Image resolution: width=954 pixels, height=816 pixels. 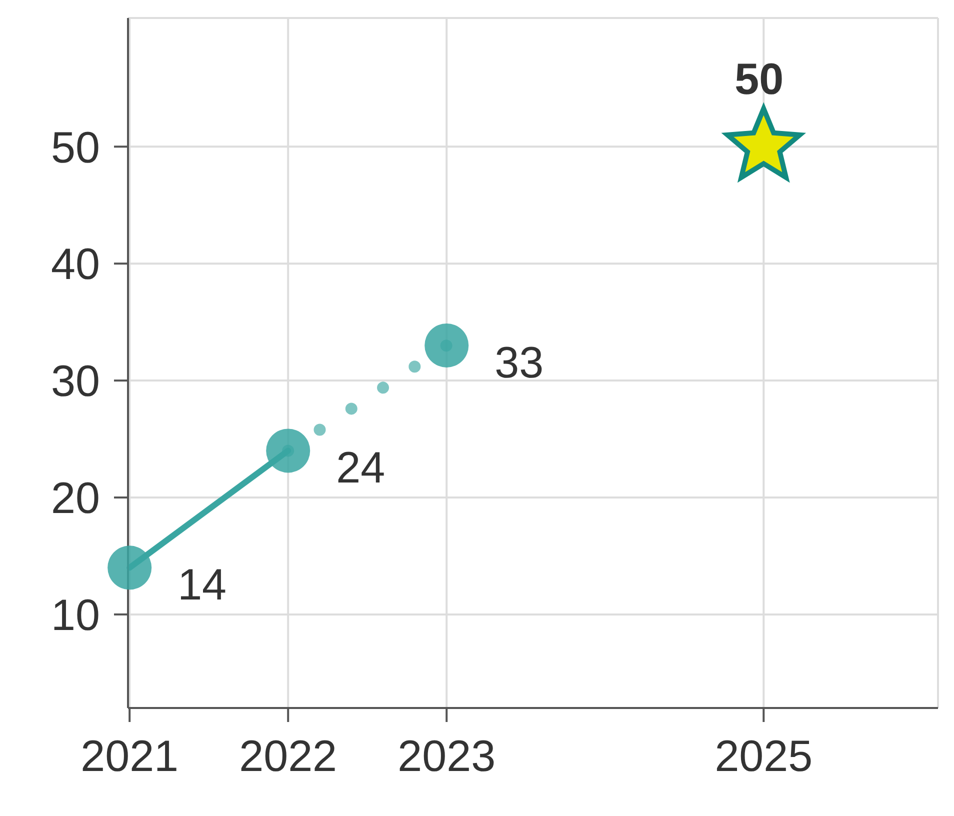 I want to click on data-label: 50, so click(x=759, y=79).